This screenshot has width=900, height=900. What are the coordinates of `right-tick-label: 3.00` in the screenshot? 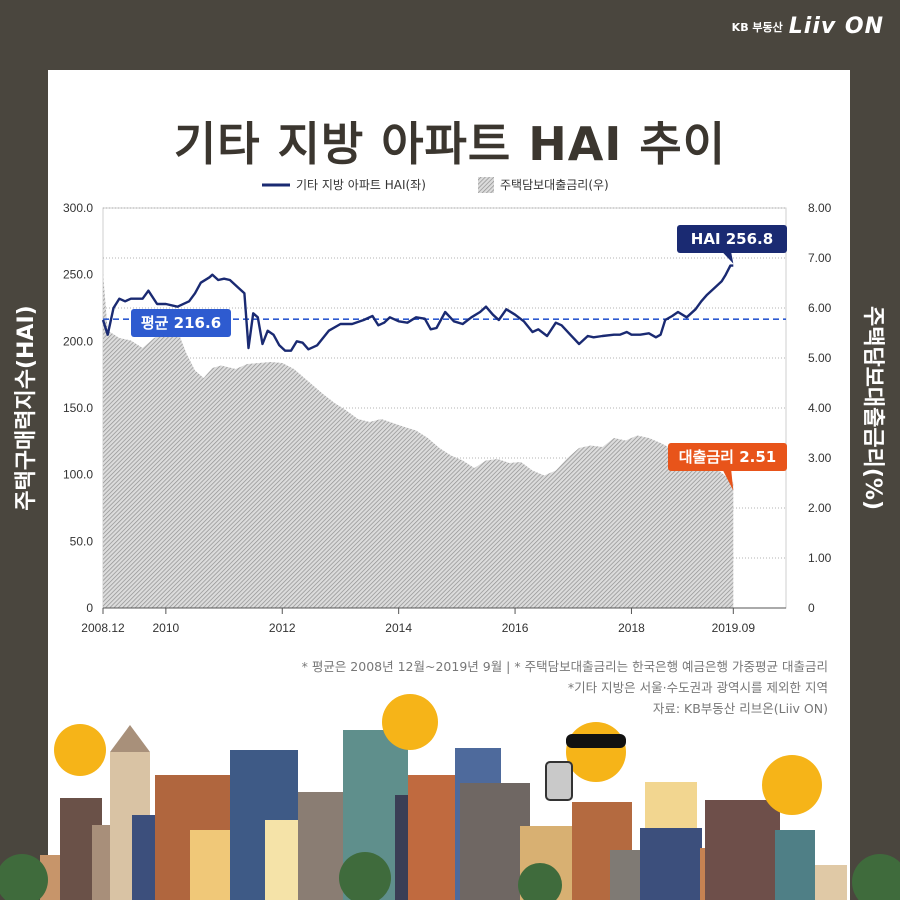 It's located at (820, 458).